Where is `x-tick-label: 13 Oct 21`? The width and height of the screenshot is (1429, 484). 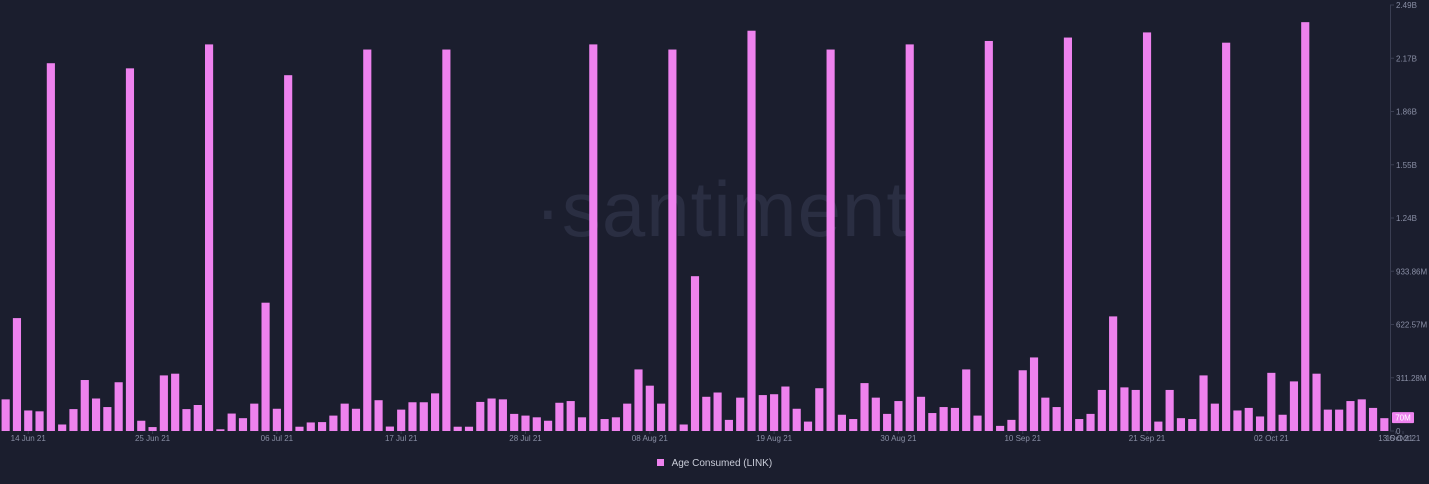 x-tick-label: 13 Oct 21 is located at coordinates (1395, 438).